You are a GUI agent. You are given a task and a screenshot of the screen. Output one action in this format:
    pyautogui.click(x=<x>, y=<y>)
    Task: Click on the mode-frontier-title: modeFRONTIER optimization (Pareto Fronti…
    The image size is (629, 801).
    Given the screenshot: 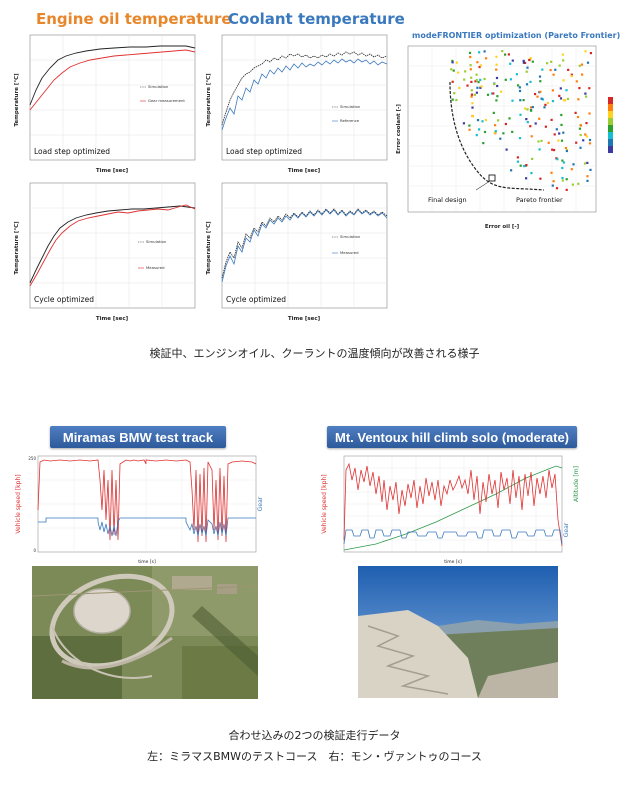 What is the action you would take?
    pyautogui.click(x=516, y=35)
    